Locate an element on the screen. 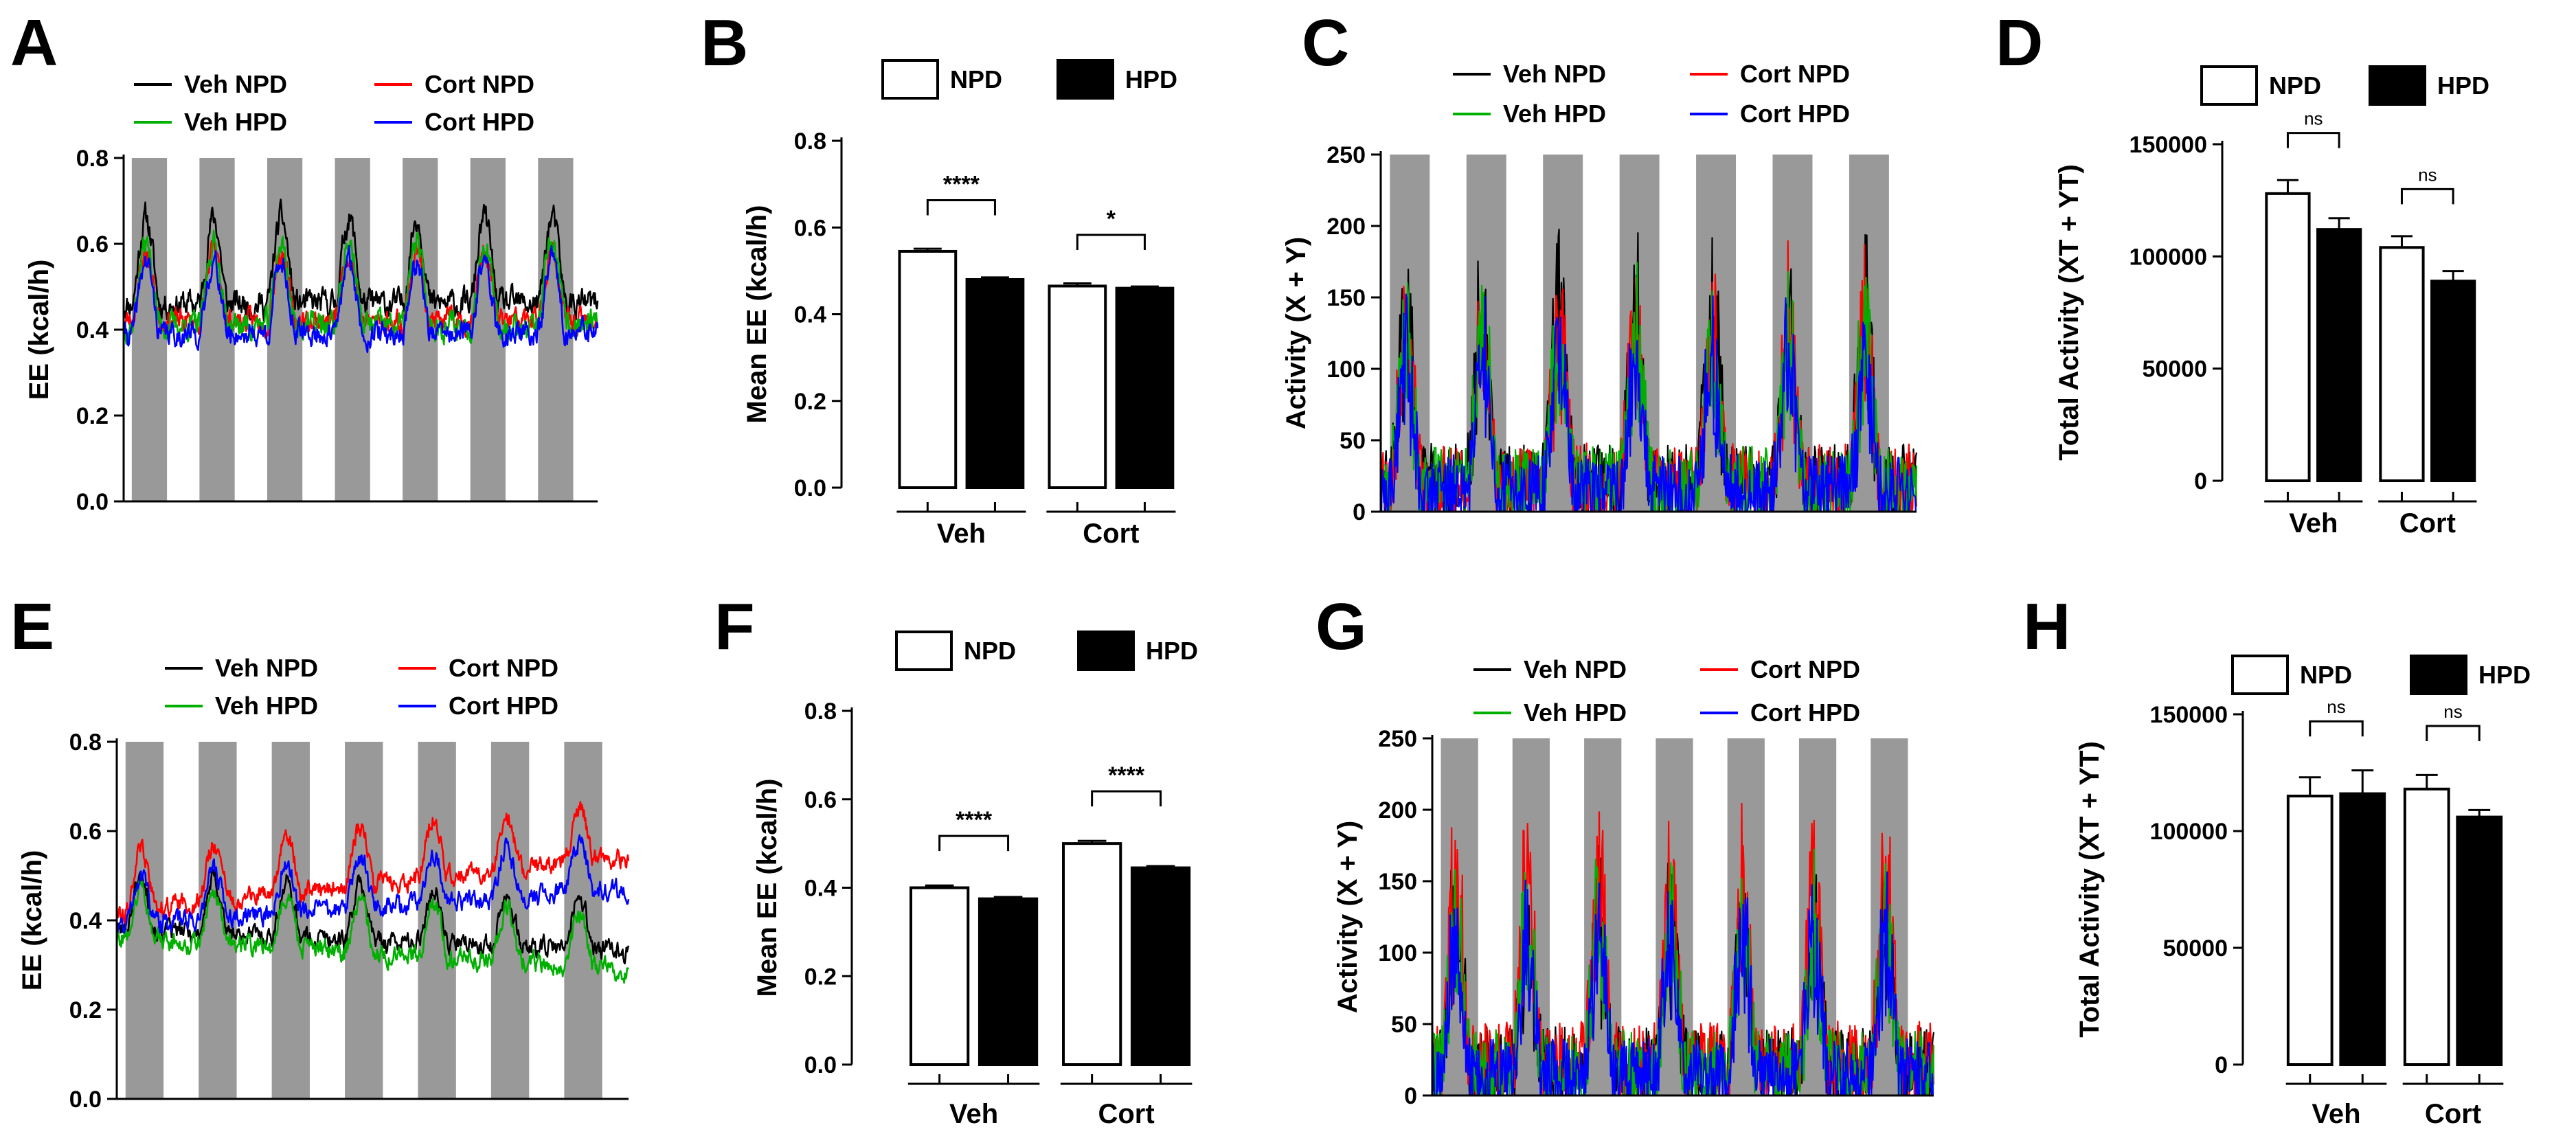  panel-letter: D is located at coordinates (2019, 43).